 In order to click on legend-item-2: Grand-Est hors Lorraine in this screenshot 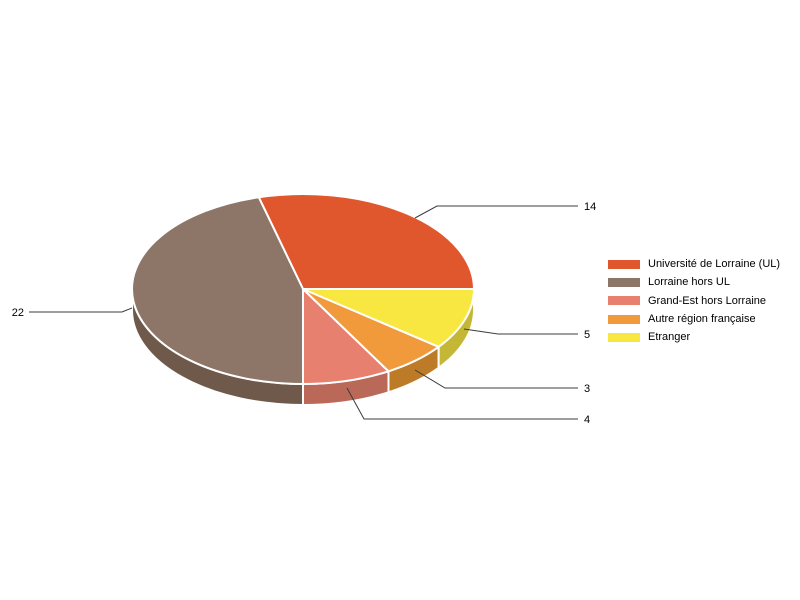, I will do `click(694, 301)`.